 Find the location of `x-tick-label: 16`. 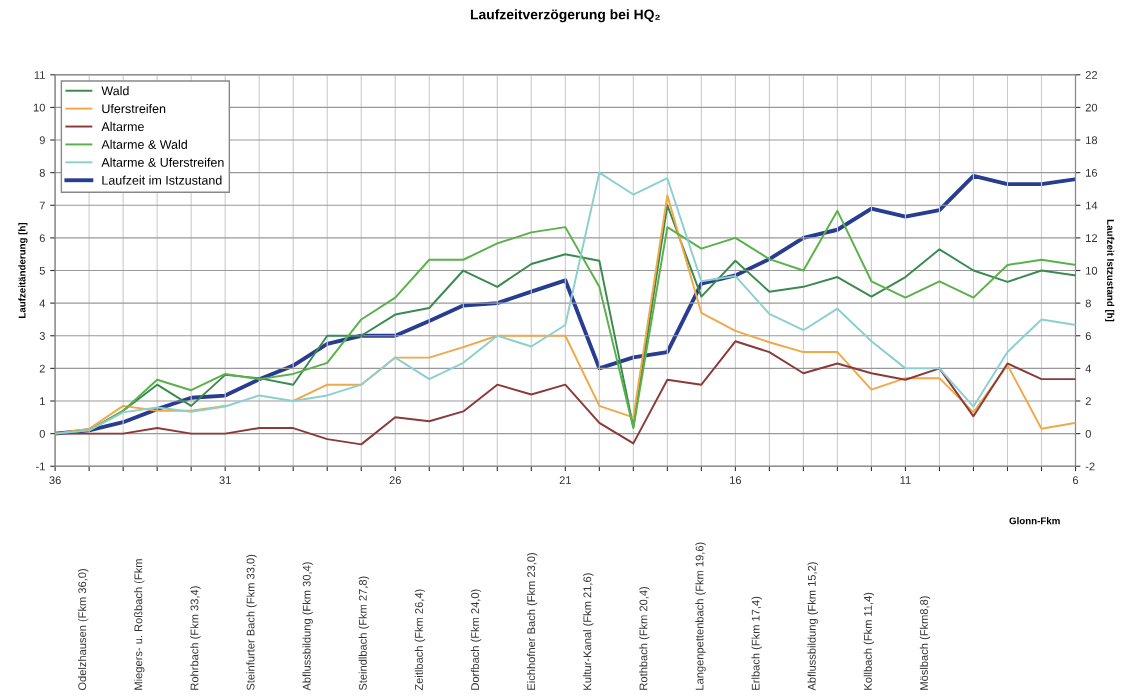

x-tick-label: 16 is located at coordinates (736, 480).